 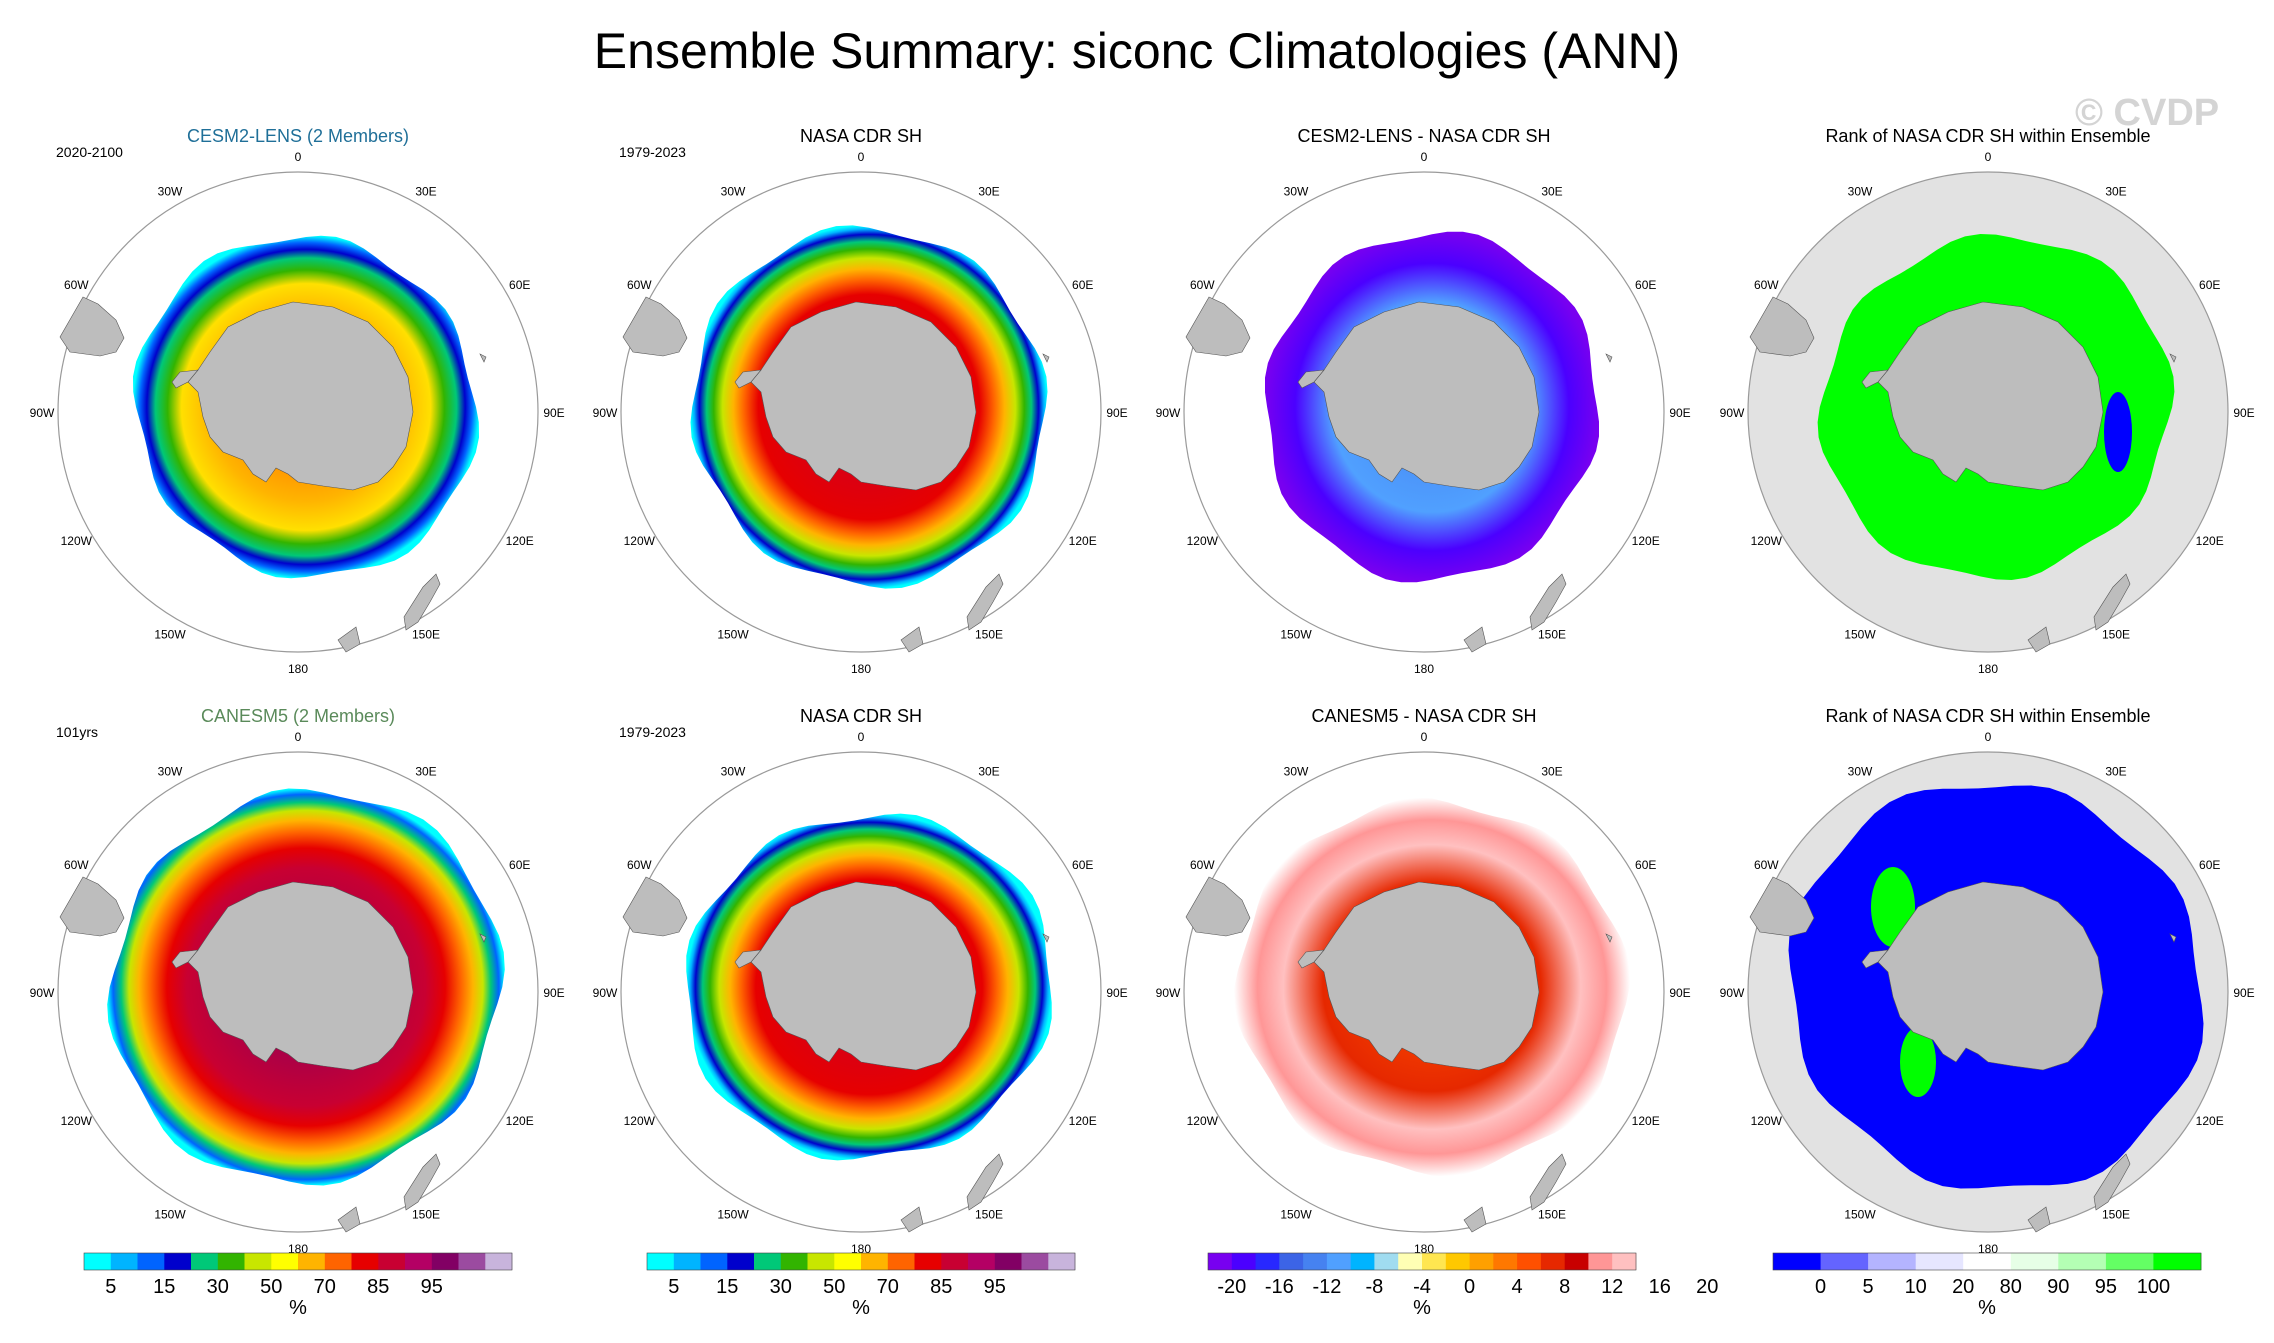 I want to click on colorbar: 5 15 30 50 70 85 95%, so click(x=298, y=1285).